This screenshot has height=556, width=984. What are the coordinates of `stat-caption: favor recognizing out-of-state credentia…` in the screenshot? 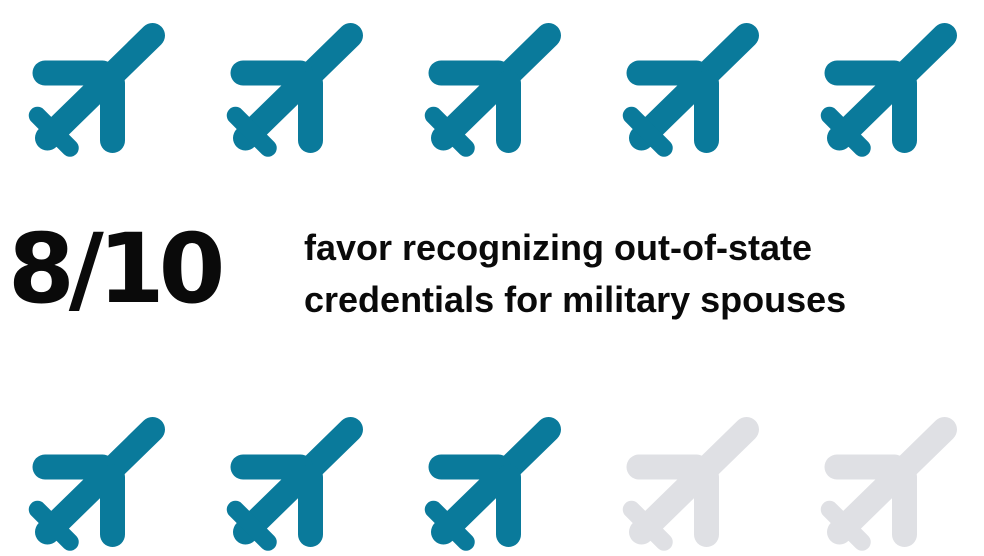 It's located at (642, 274).